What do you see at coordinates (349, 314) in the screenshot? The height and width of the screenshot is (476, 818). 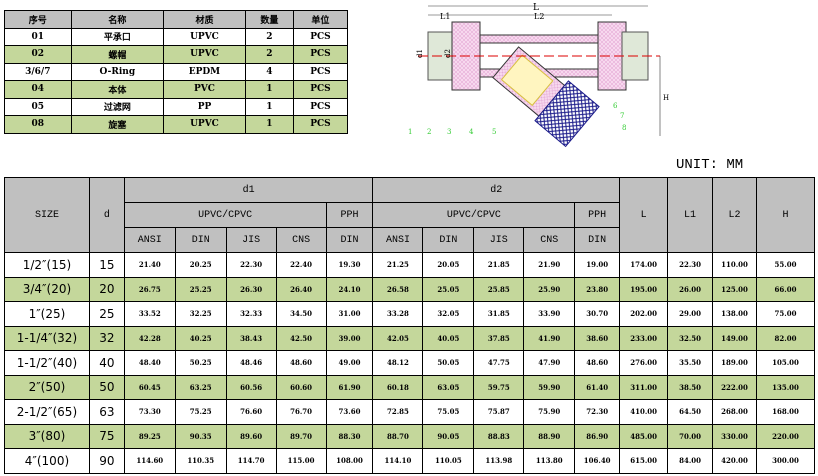 I see `value-cell: 31.00` at bounding box center [349, 314].